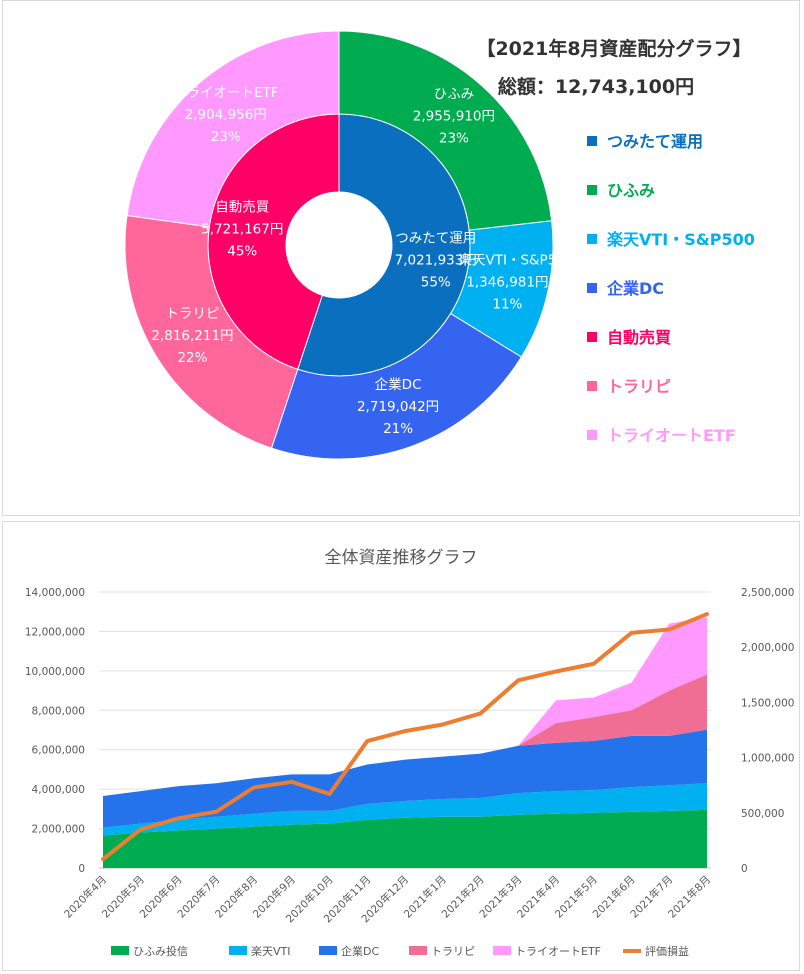 Image resolution: width=804 pixels, height=974 pixels. What do you see at coordinates (680, 239) in the screenshot?
I see `legend-label-2: 楽天VTI・S&P500` at bounding box center [680, 239].